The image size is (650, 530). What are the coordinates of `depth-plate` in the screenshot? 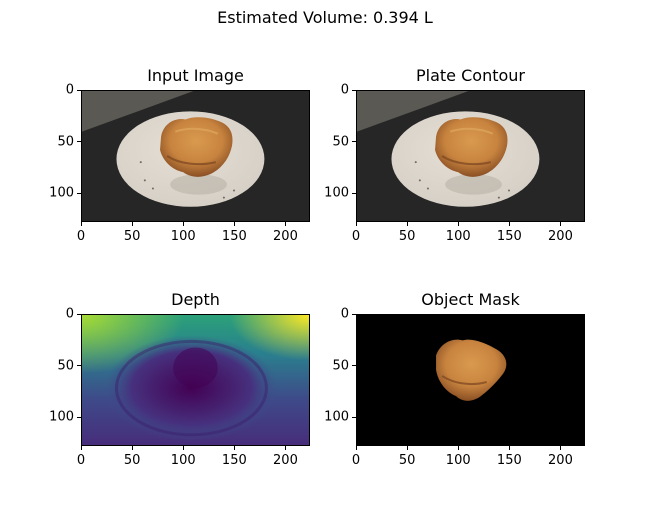 It's located at (191, 388).